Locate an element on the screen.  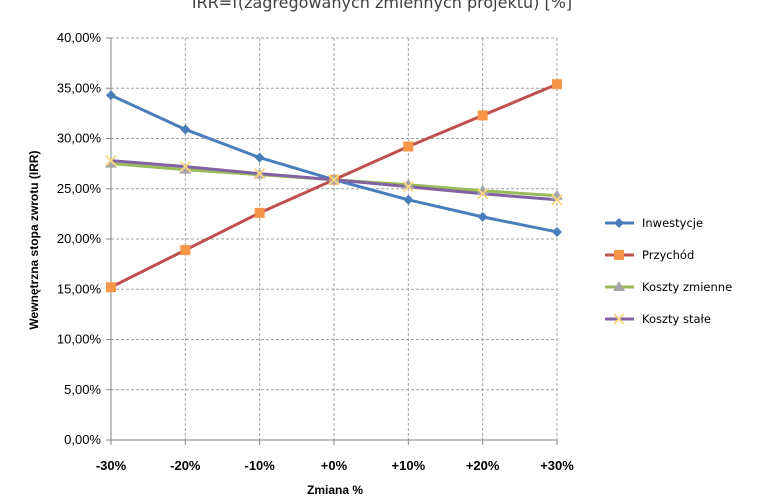
y-tick-label: 10,00% is located at coordinates (79, 339).